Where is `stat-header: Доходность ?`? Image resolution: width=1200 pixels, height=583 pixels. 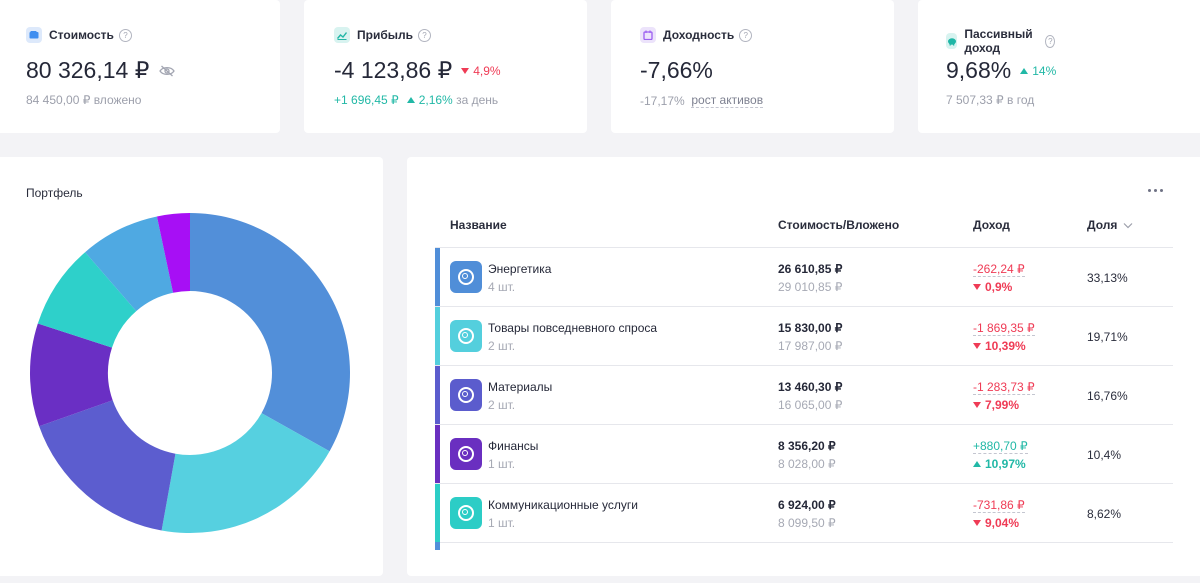
stat-header: Доходность ? is located at coordinates (696, 35).